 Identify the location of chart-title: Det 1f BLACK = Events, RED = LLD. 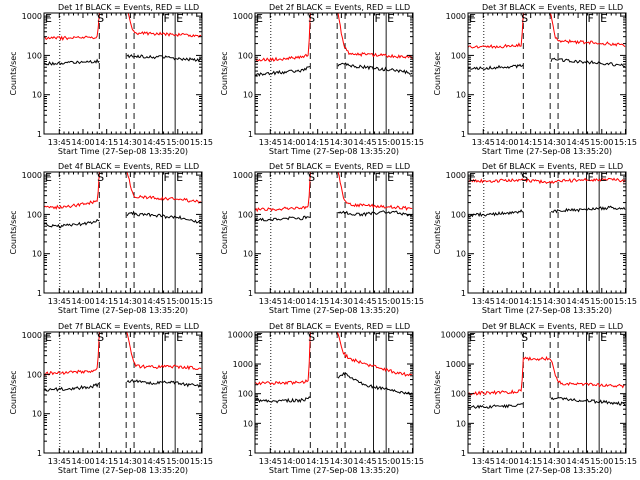
(128, 7).